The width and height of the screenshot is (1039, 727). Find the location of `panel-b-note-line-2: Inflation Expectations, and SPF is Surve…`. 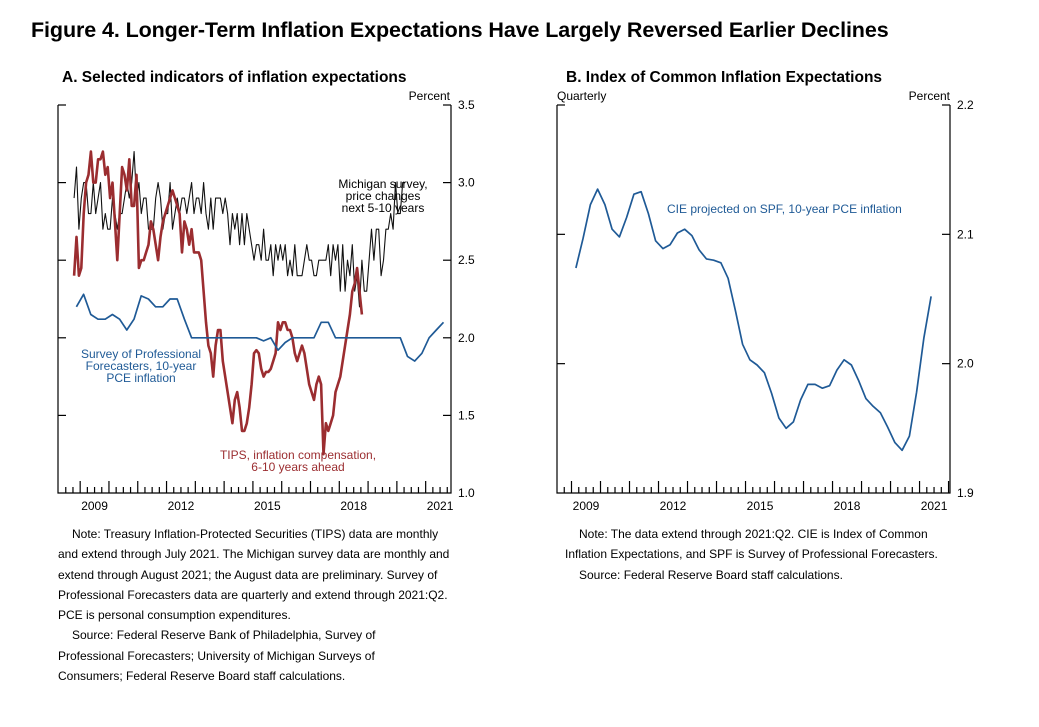

panel-b-note-line-2: Inflation Expectations, and SPF is Surve… is located at coordinates (751, 554).